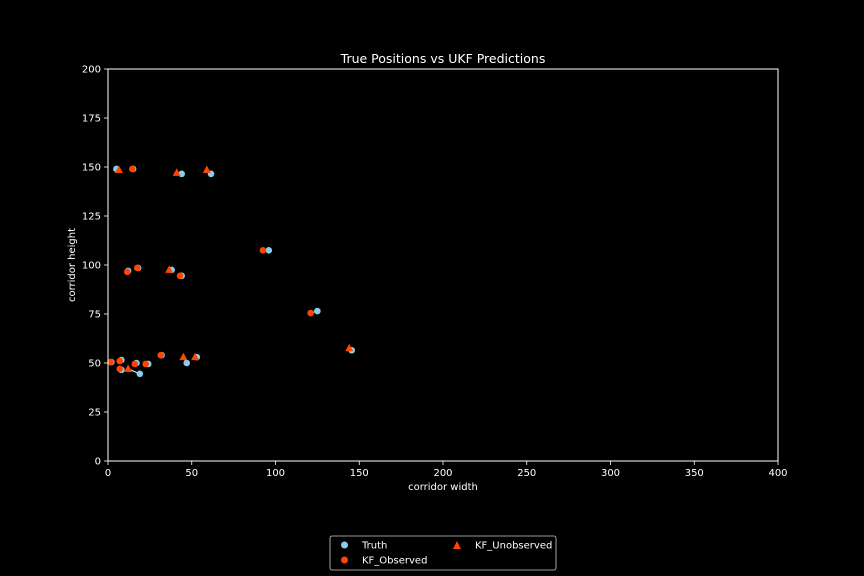  I want to click on y-tick-label: 200, so click(91, 70).